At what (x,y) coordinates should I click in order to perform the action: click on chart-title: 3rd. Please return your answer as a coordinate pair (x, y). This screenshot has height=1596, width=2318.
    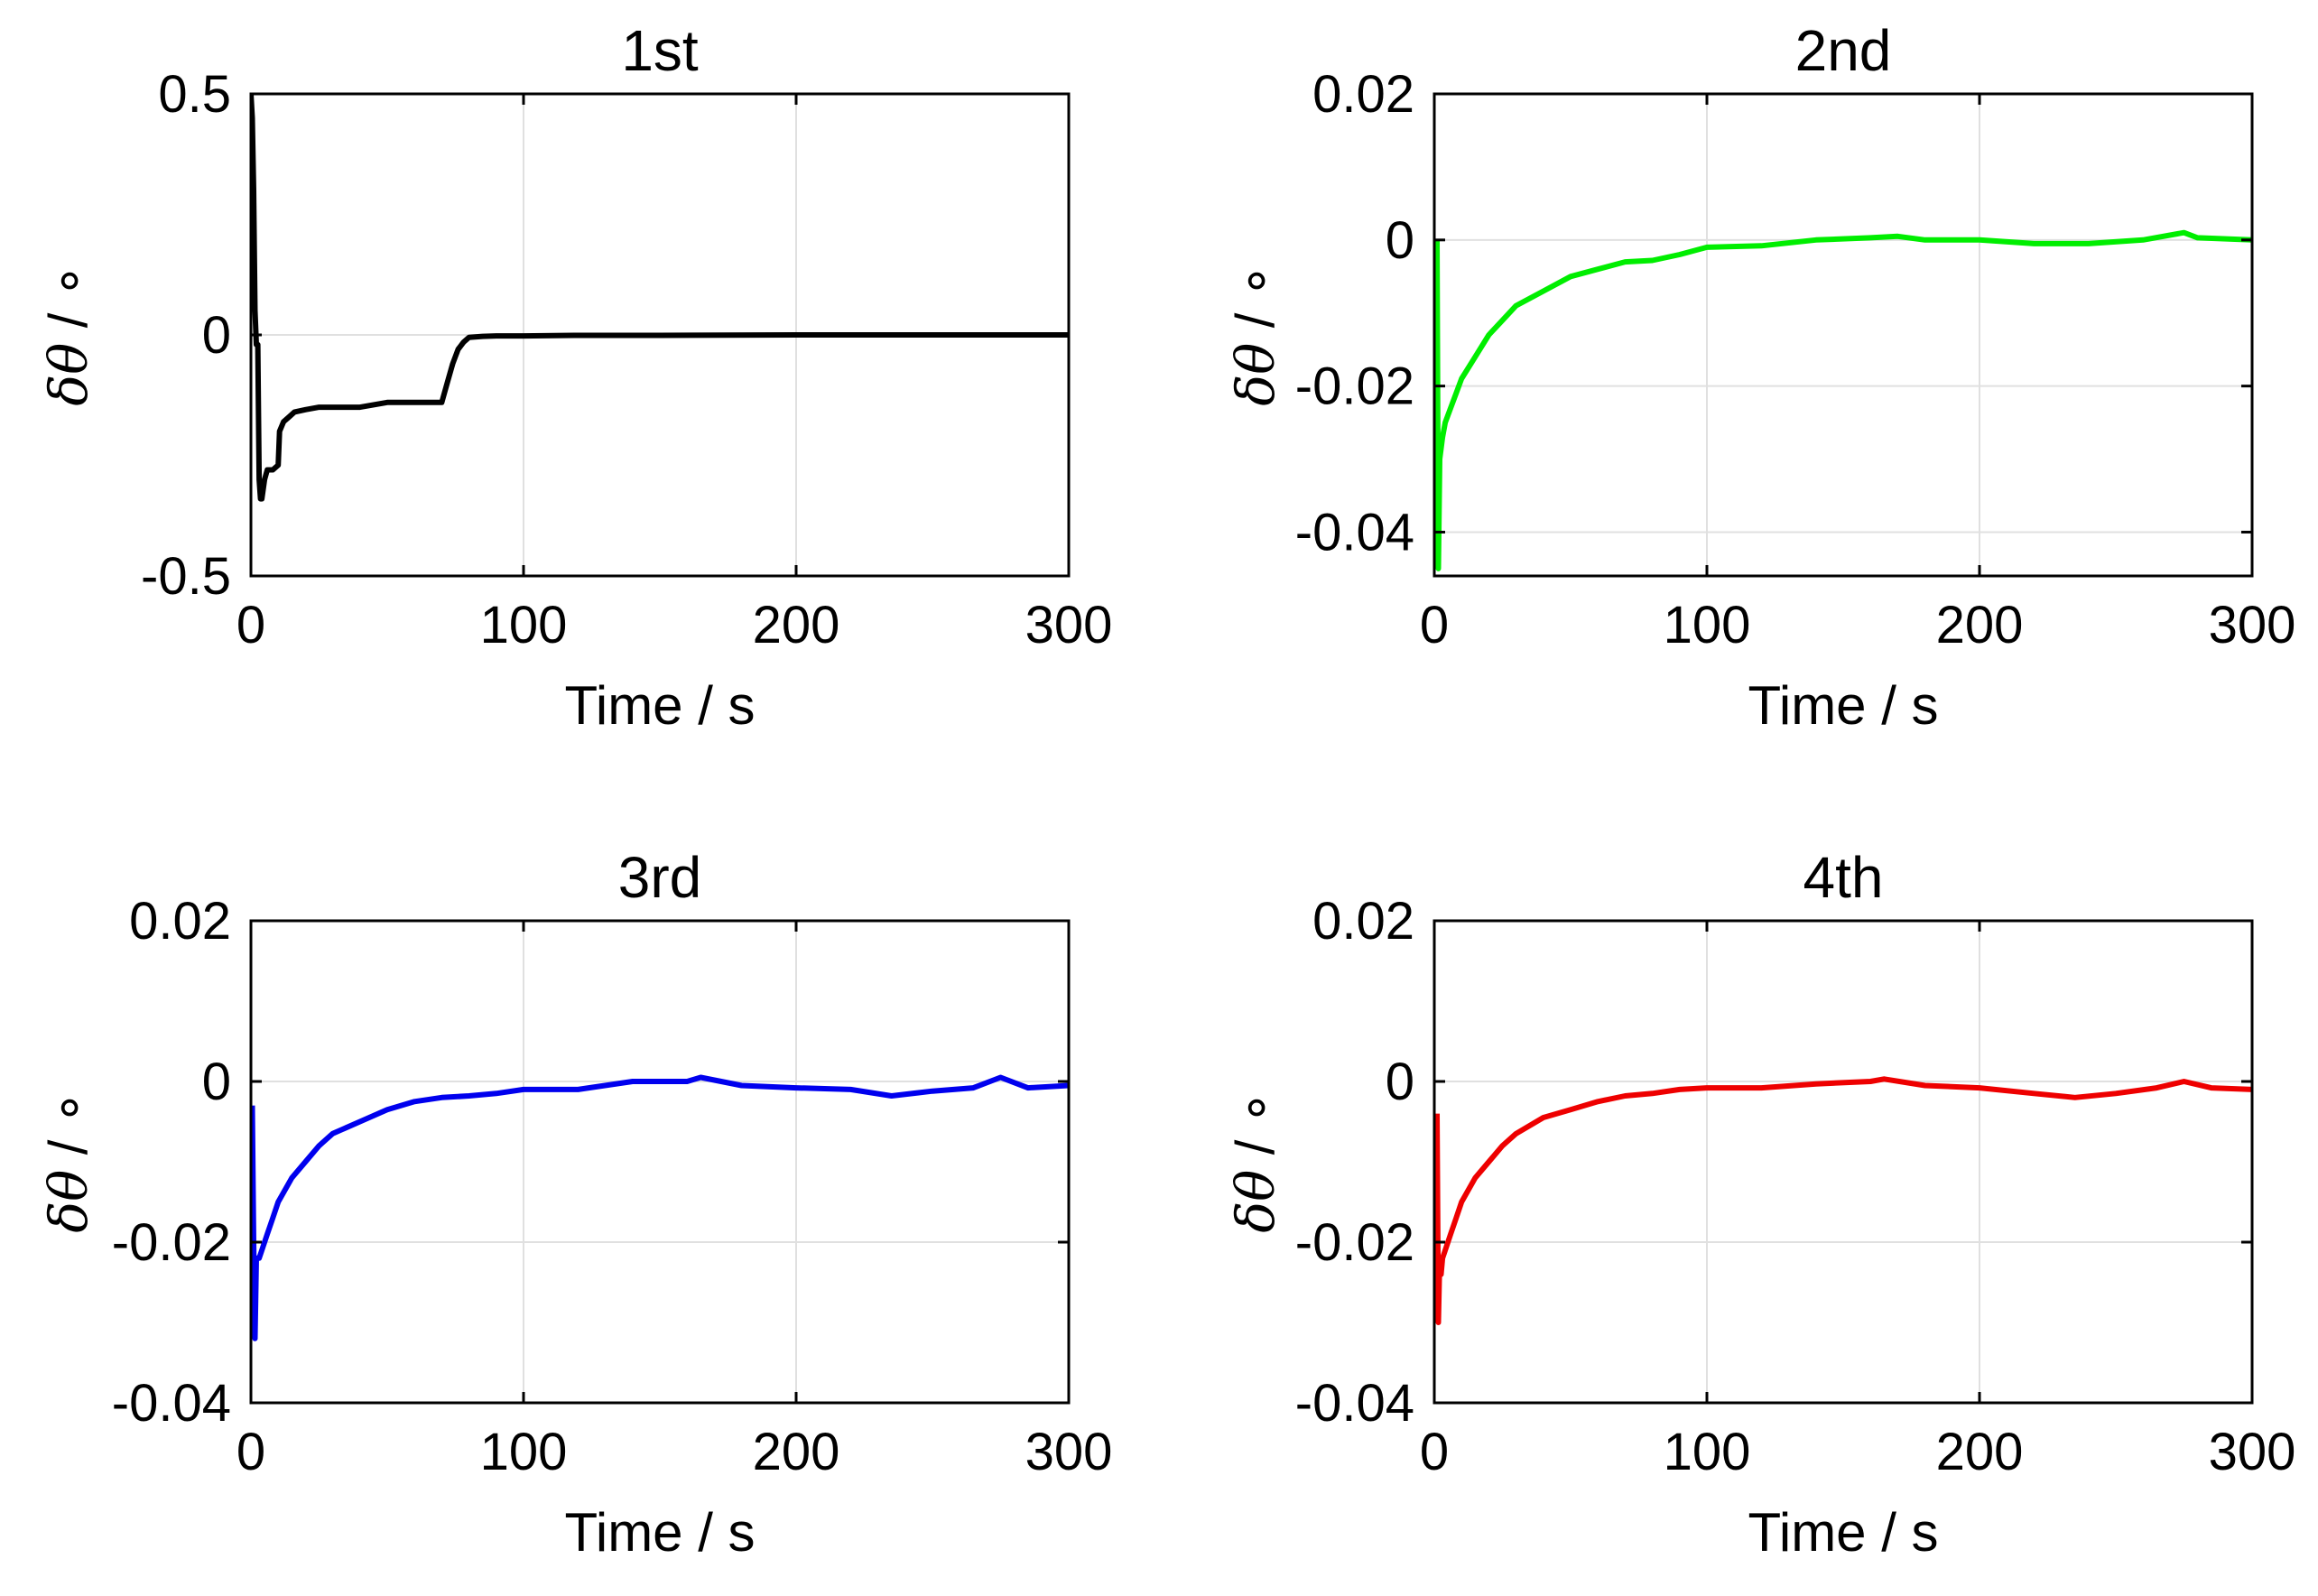
    Looking at the image, I should click on (660, 877).